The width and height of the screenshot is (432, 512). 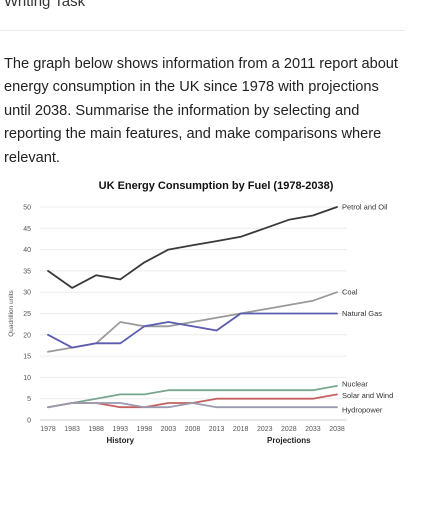 I want to click on x-tick-label: 1998, so click(x=145, y=429).